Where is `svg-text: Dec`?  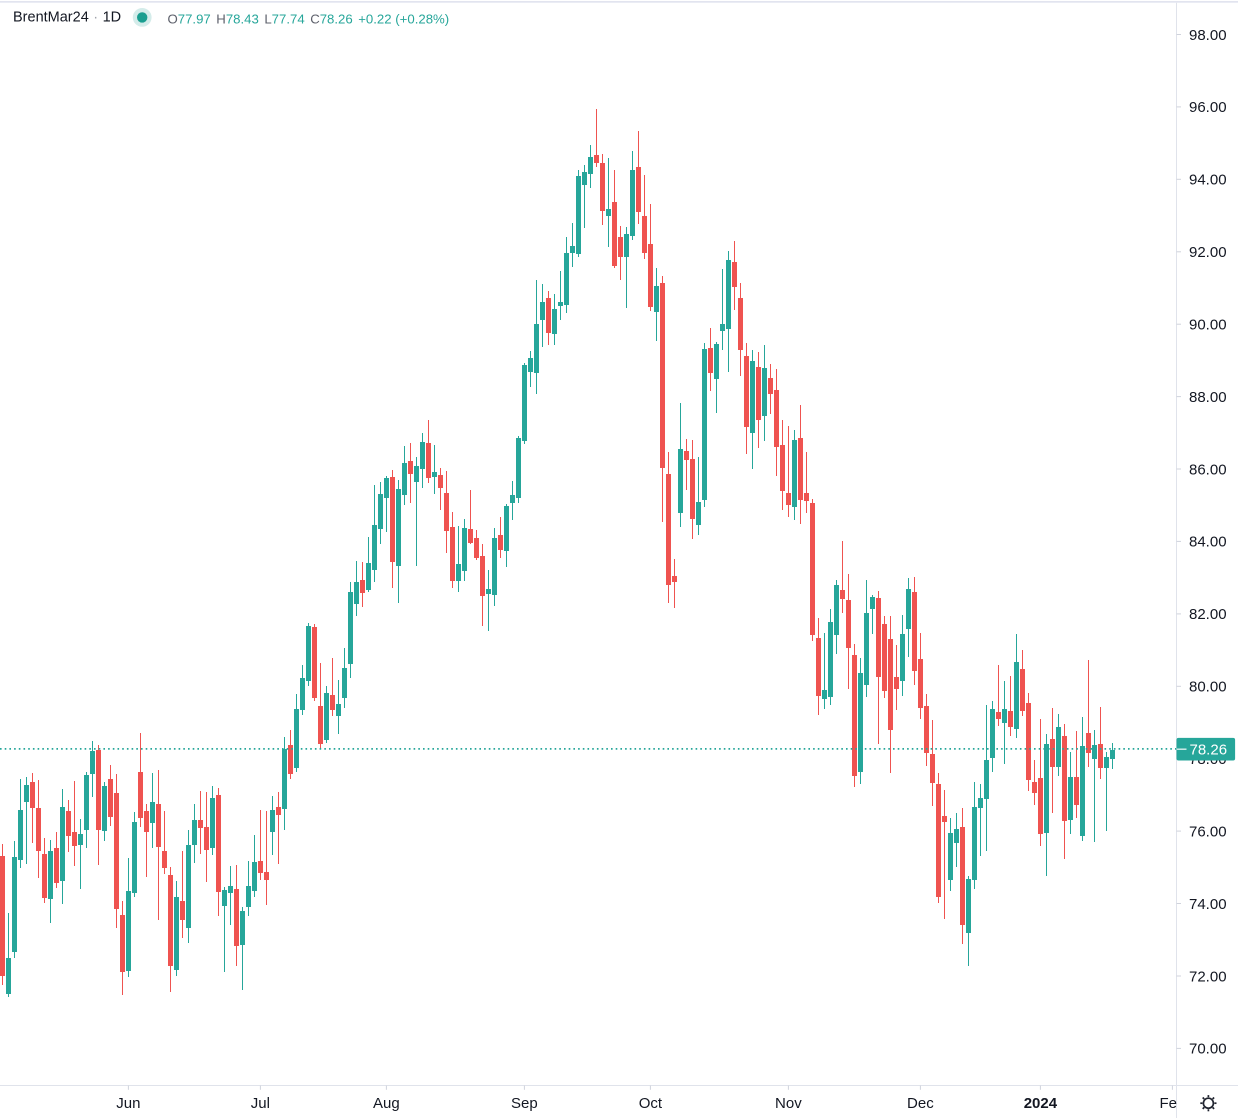
svg-text: Dec is located at coordinates (920, 1103).